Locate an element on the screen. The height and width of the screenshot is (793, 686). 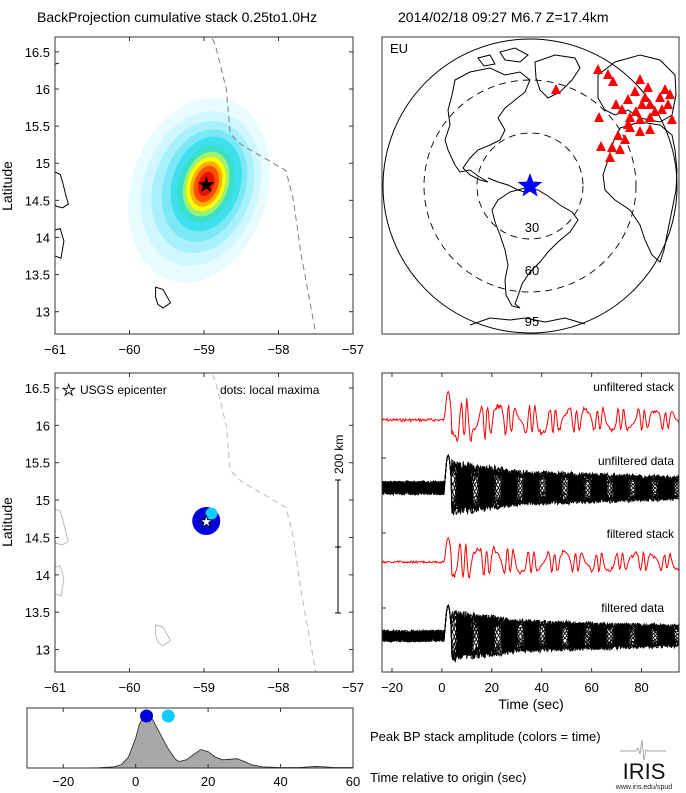
legend-dots: dots: local maxima is located at coordinates (270, 390).